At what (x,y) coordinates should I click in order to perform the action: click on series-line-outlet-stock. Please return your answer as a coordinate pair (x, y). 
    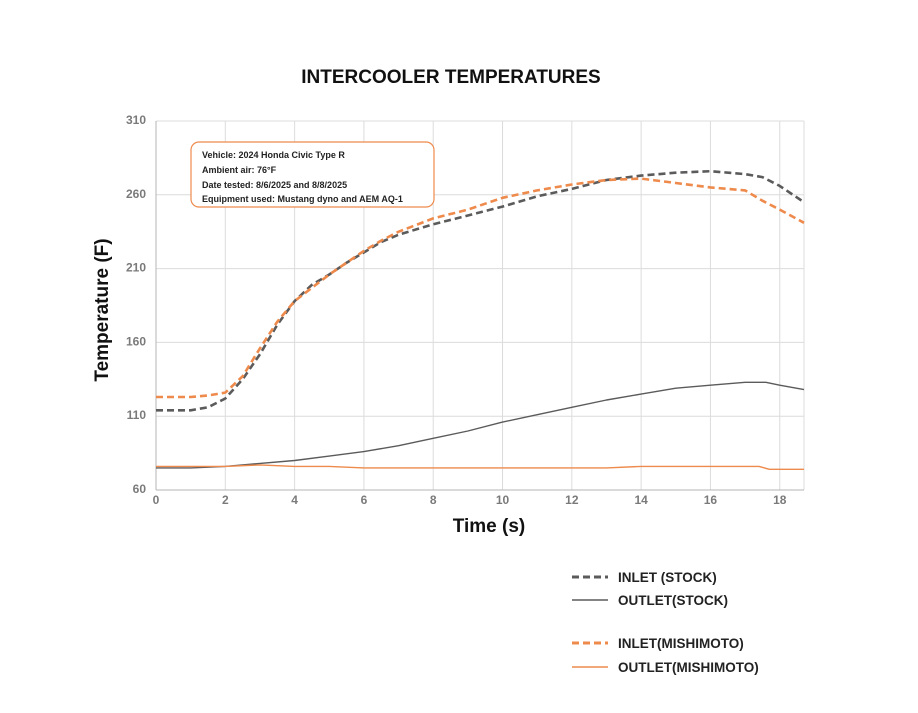
    Looking at the image, I should click on (480, 425).